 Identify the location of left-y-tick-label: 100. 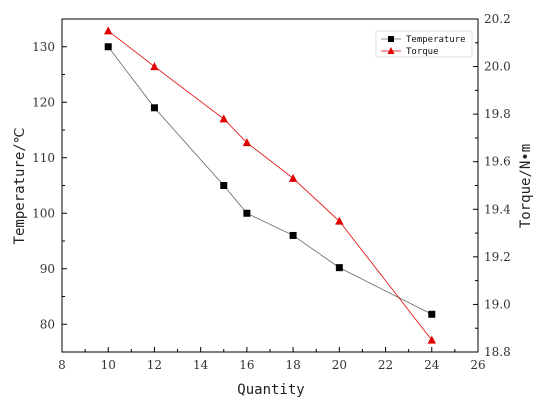
(43, 213).